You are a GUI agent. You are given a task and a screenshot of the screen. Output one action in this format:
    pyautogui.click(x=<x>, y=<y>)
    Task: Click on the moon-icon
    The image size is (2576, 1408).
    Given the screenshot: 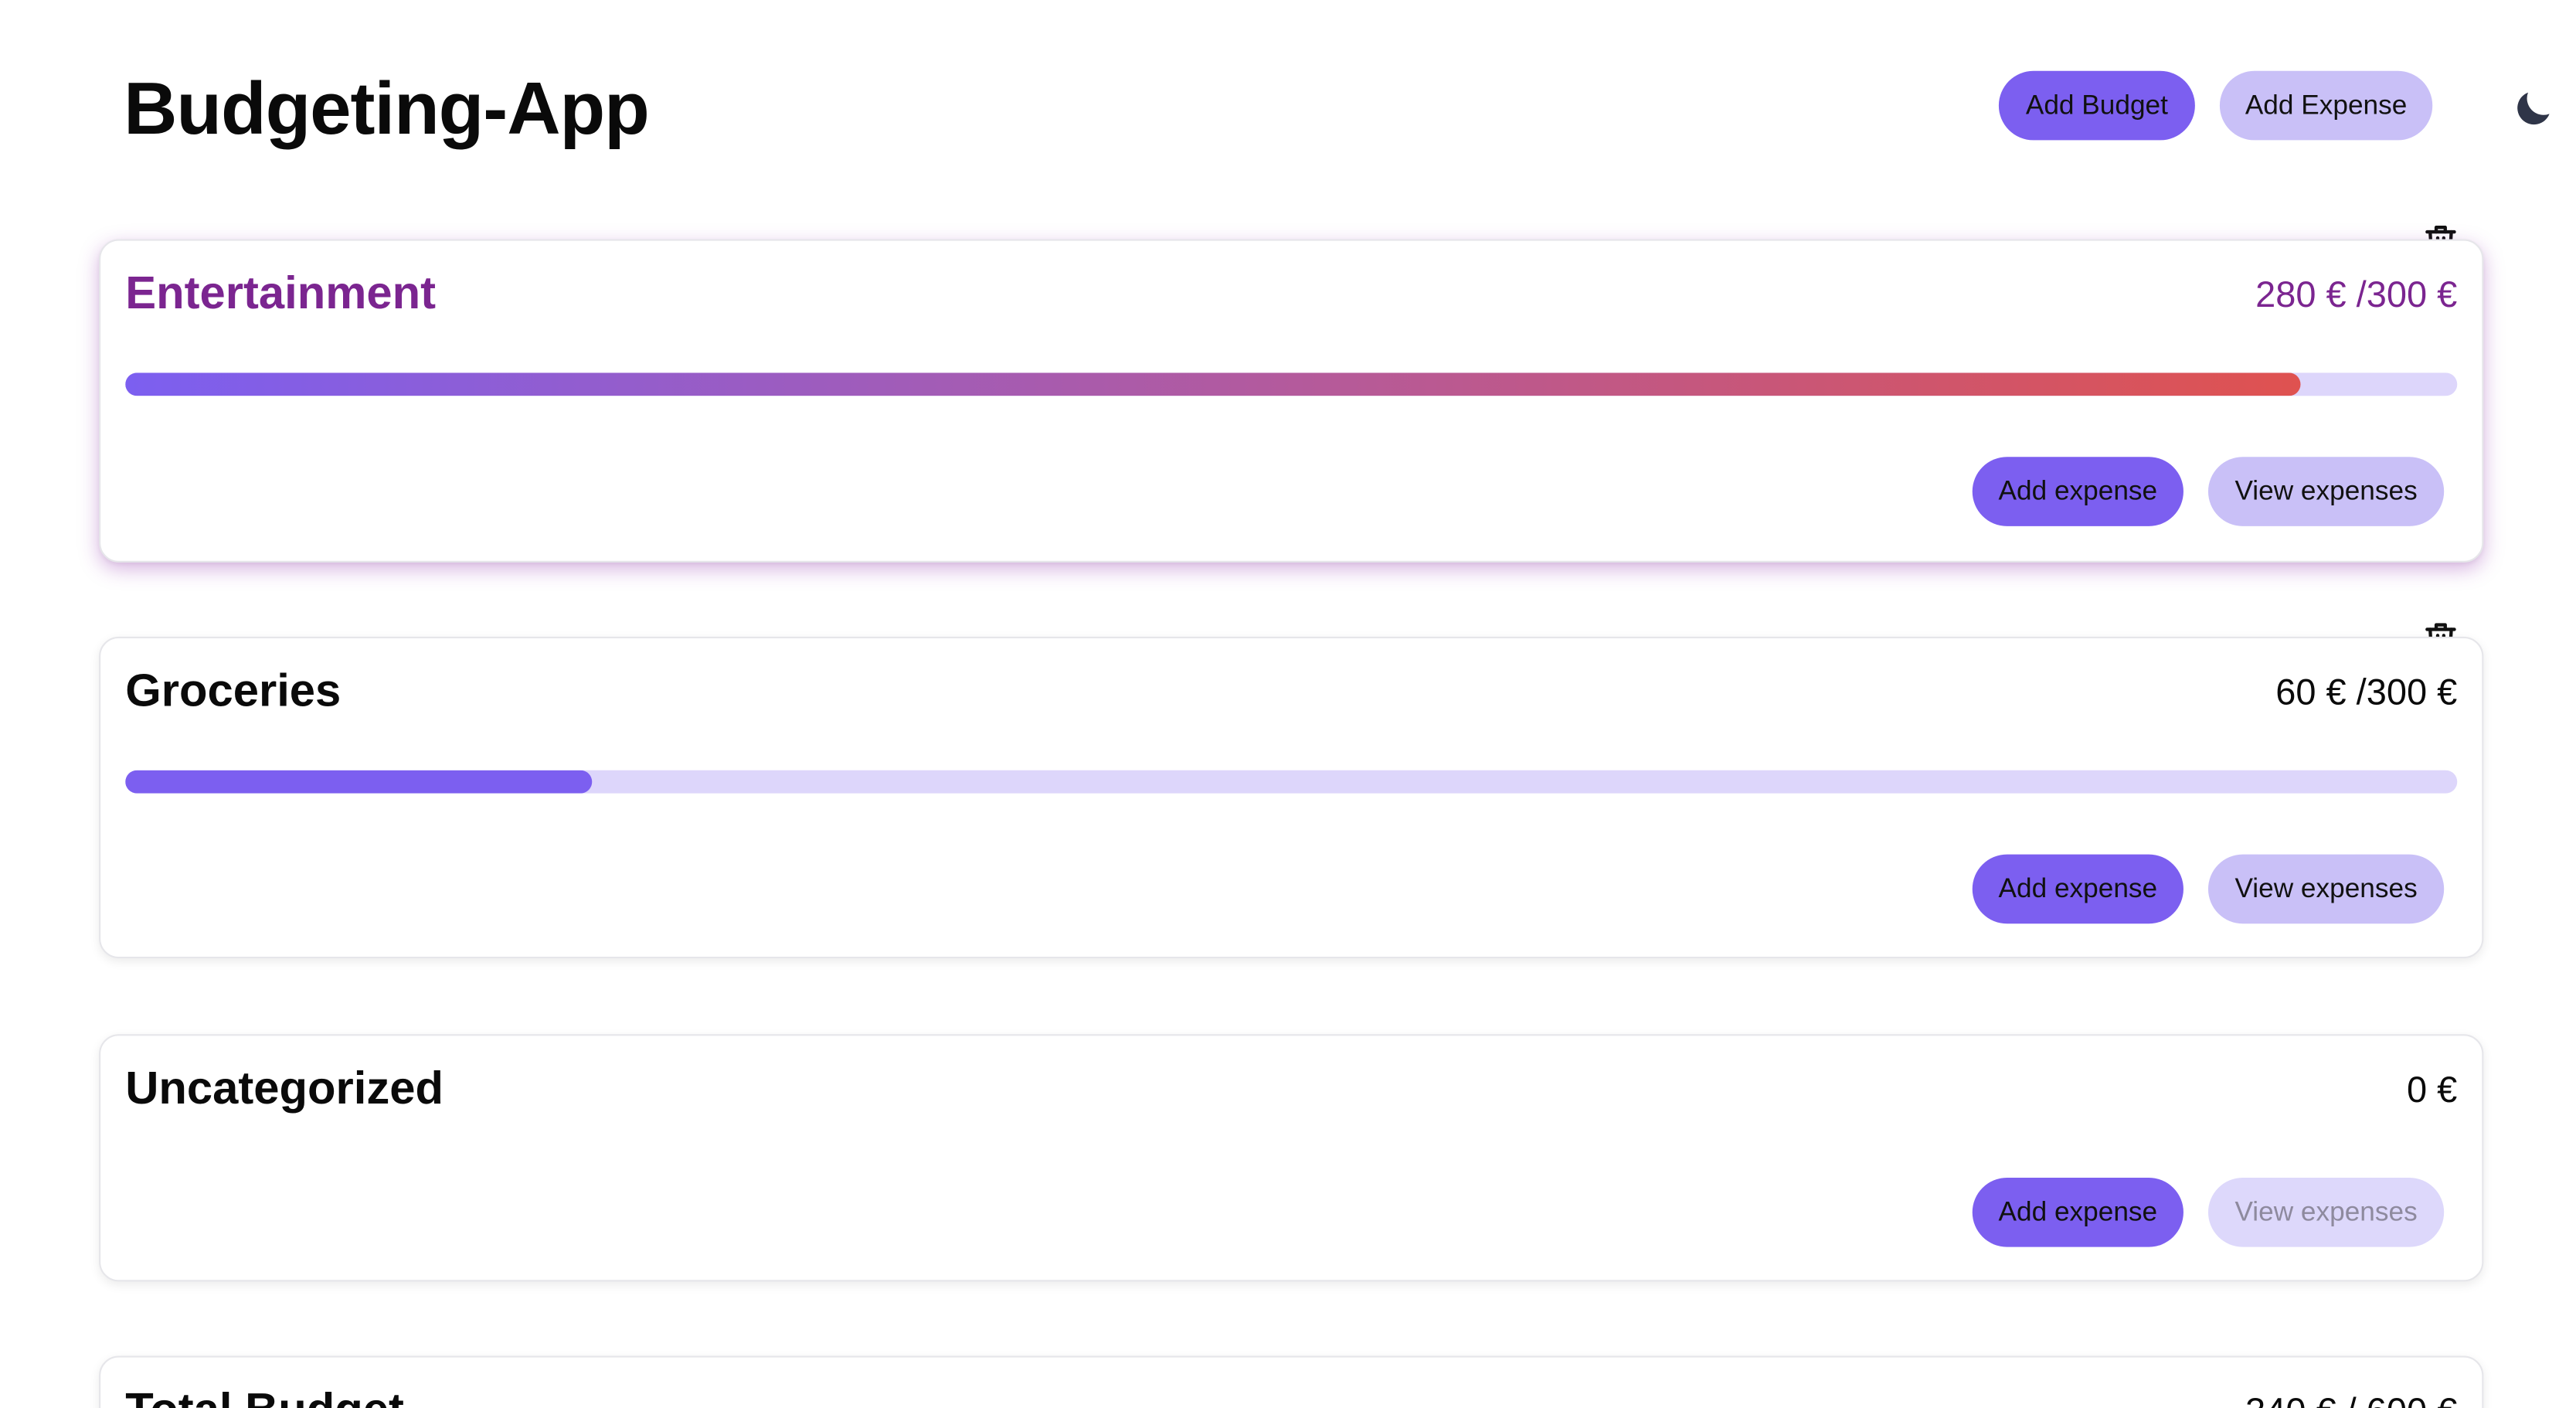 What is the action you would take?
    pyautogui.click(x=2533, y=109)
    